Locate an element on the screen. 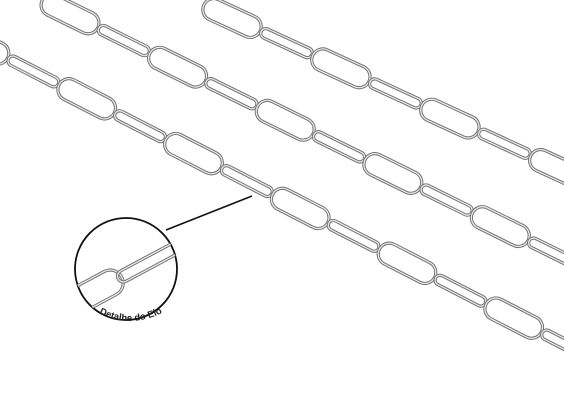  pointer-line is located at coordinates (209, 213).